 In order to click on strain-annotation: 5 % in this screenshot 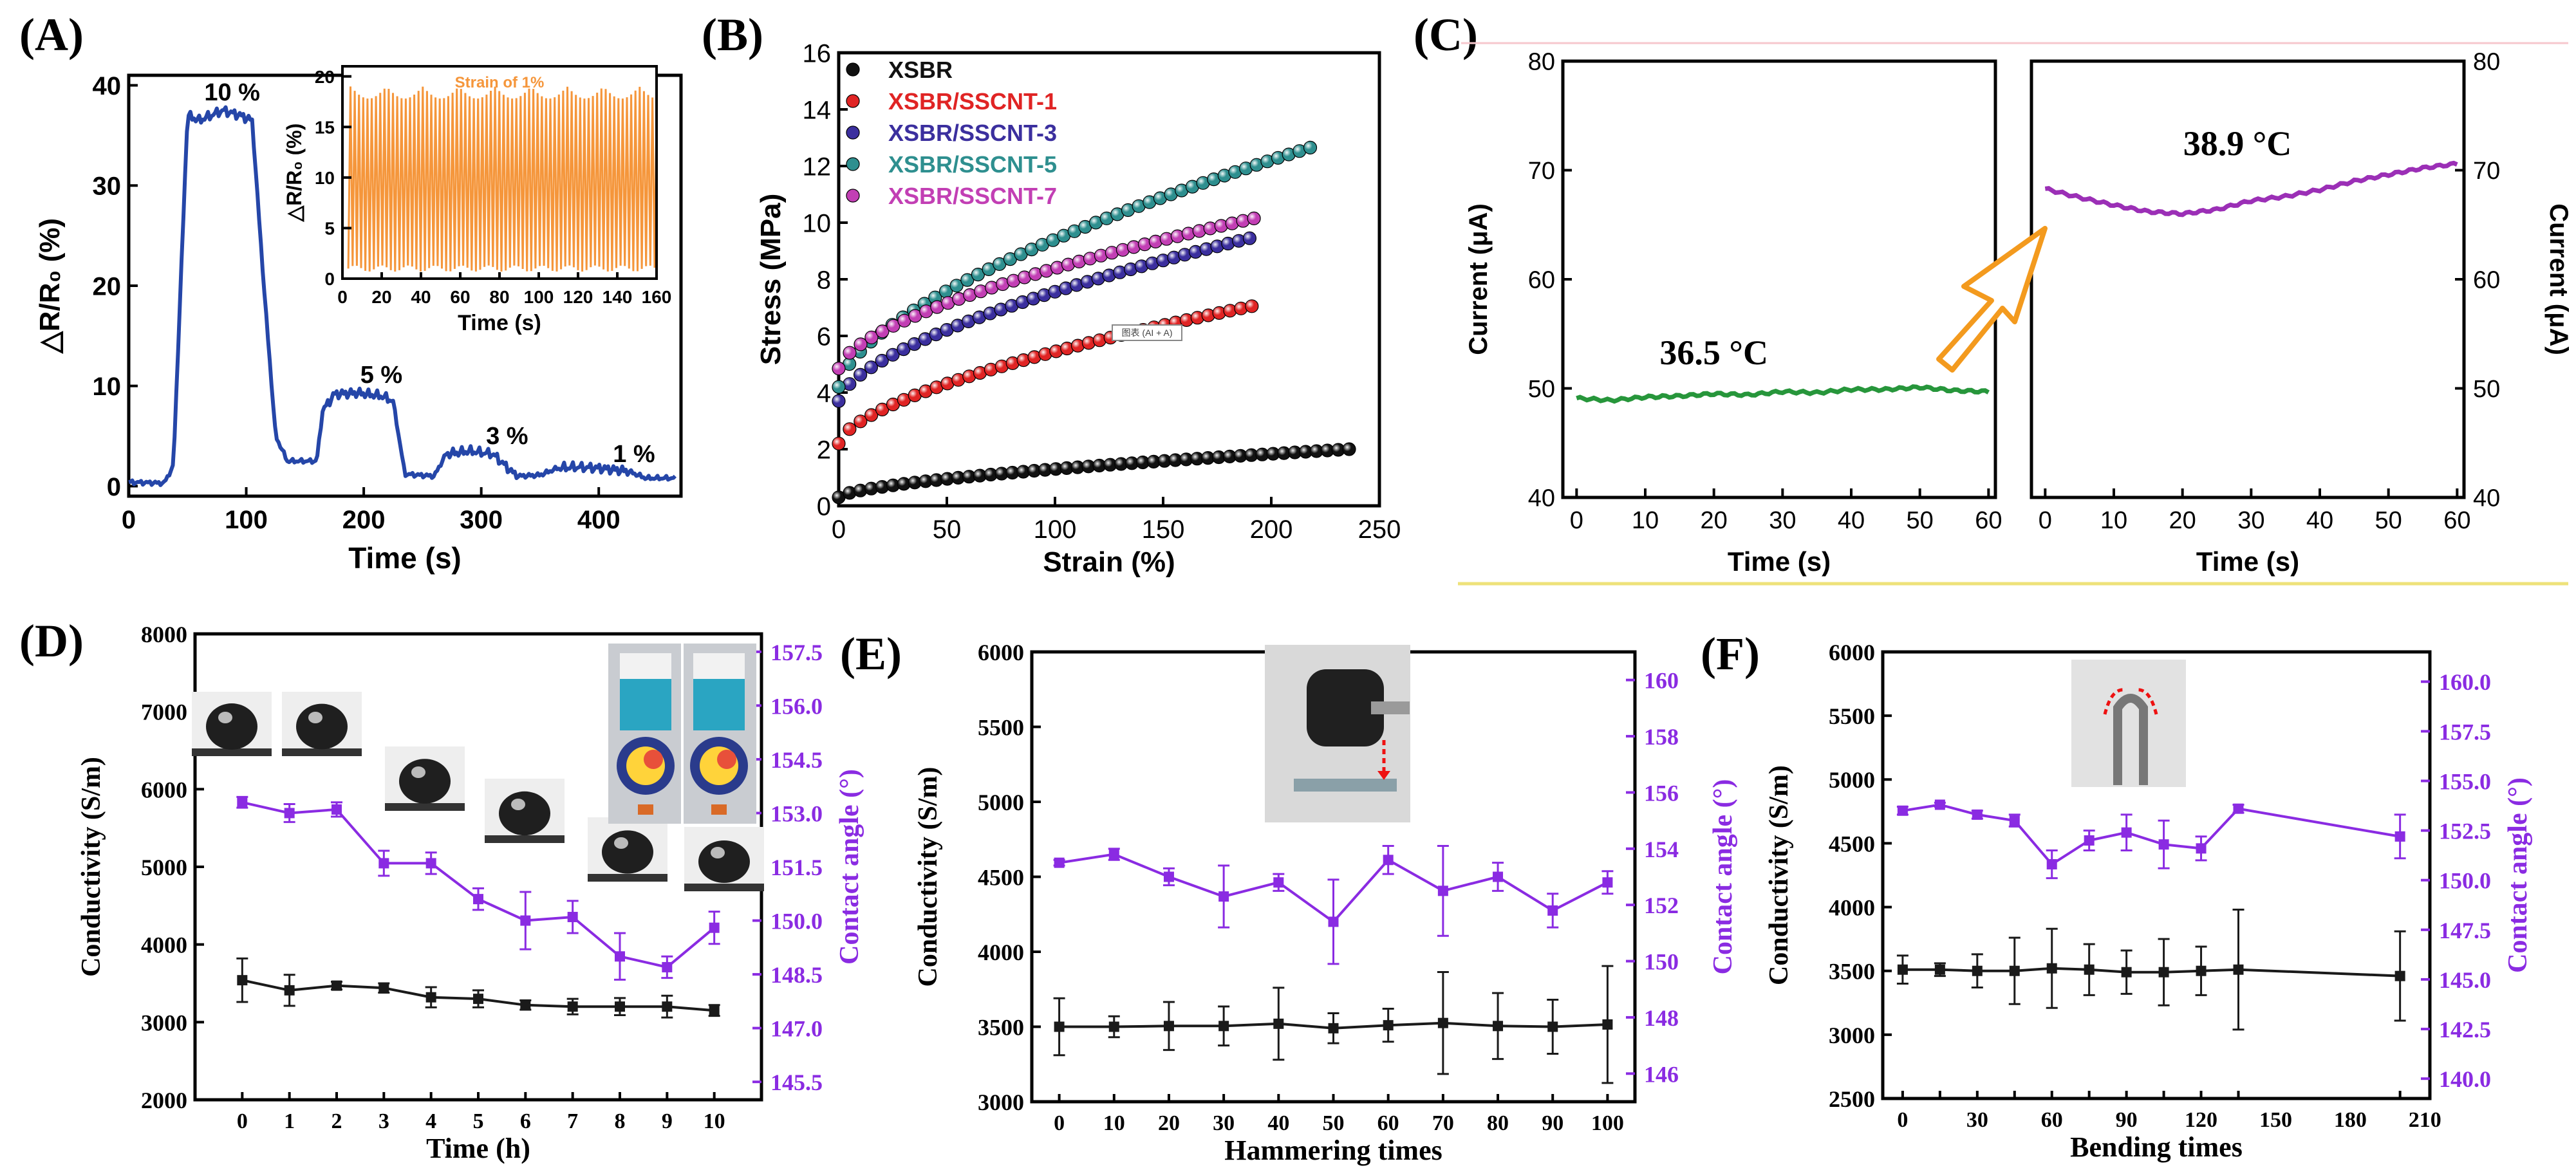, I will do `click(381, 376)`.